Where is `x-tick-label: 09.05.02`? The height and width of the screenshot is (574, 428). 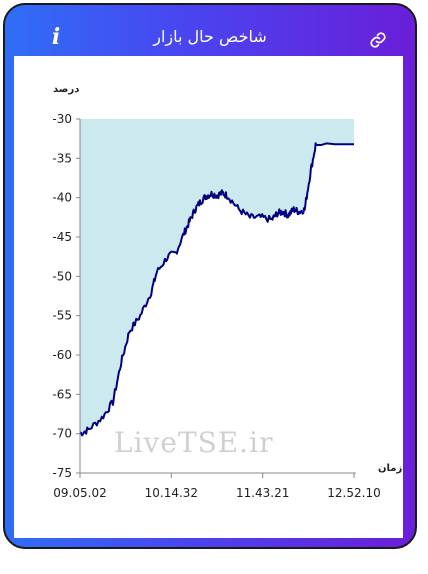
x-tick-label: 09.05.02 is located at coordinates (79, 493).